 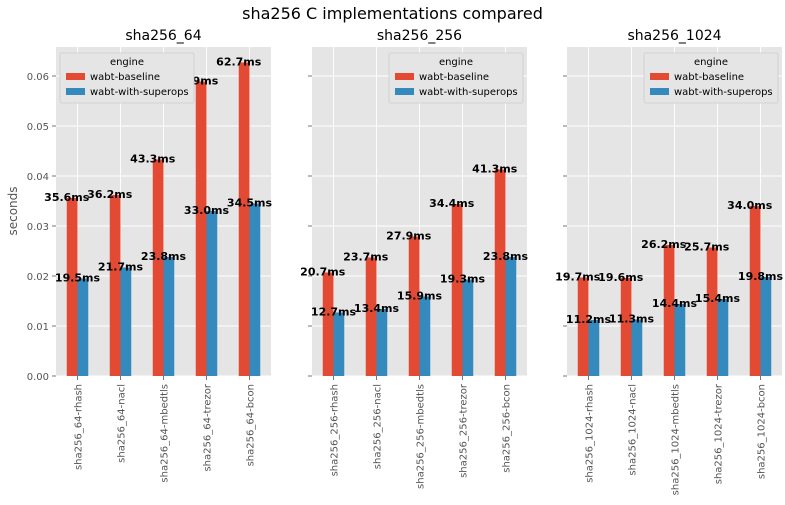 What do you see at coordinates (507, 428) in the screenshot?
I see `x-tick-label: sha256_256-bcon` at bounding box center [507, 428].